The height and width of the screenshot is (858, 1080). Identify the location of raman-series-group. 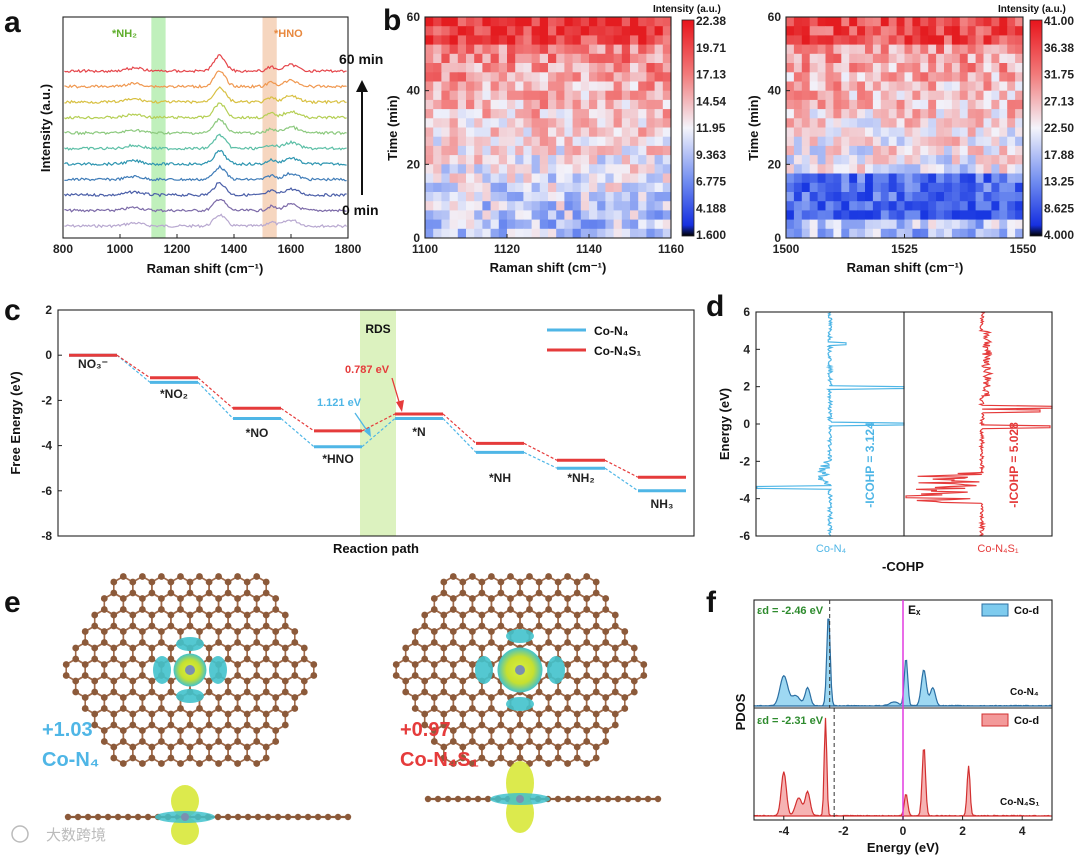
(205, 141).